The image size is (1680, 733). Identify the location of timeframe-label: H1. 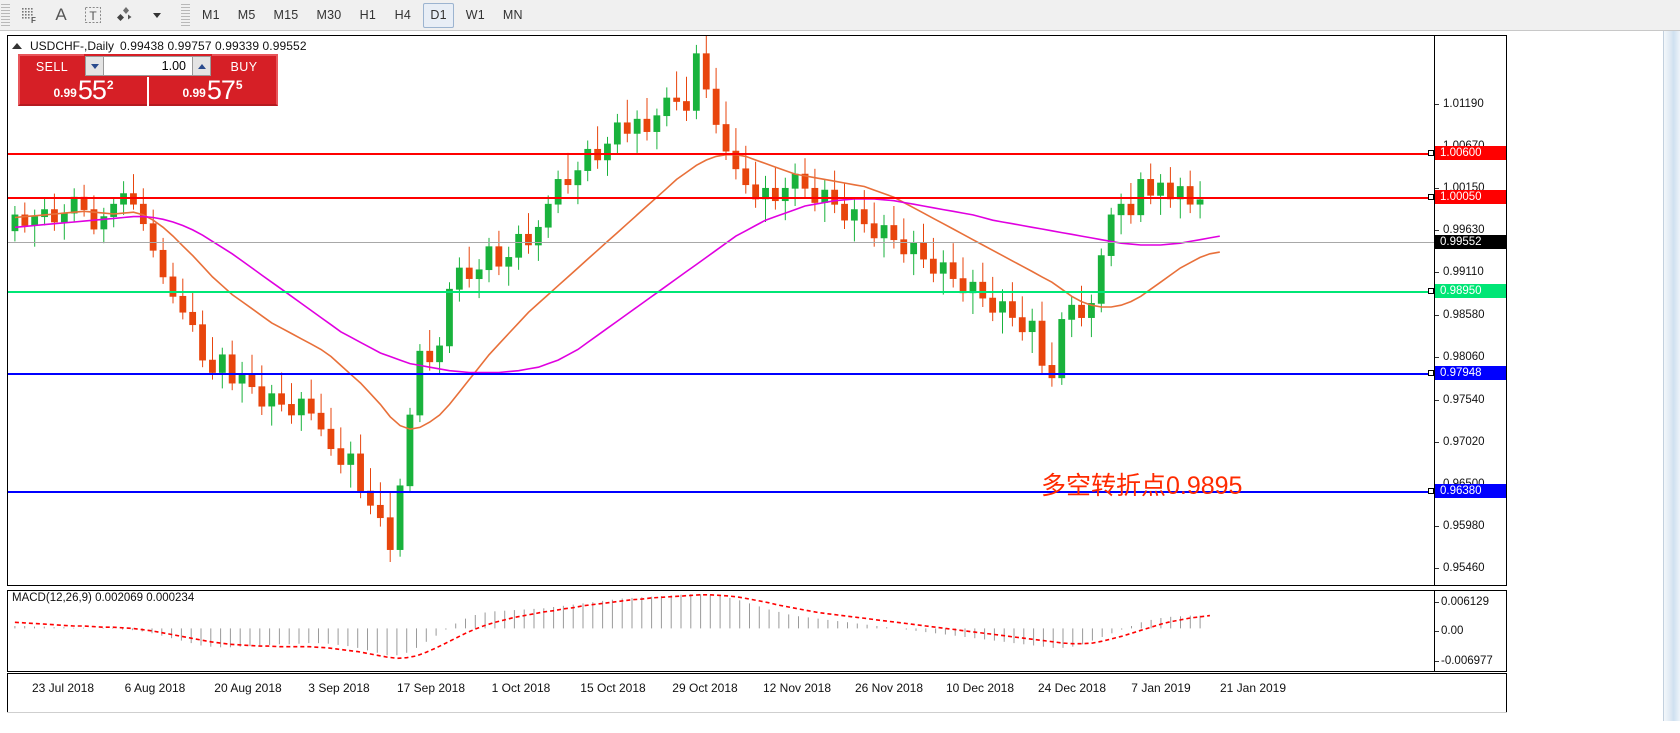
(368, 15).